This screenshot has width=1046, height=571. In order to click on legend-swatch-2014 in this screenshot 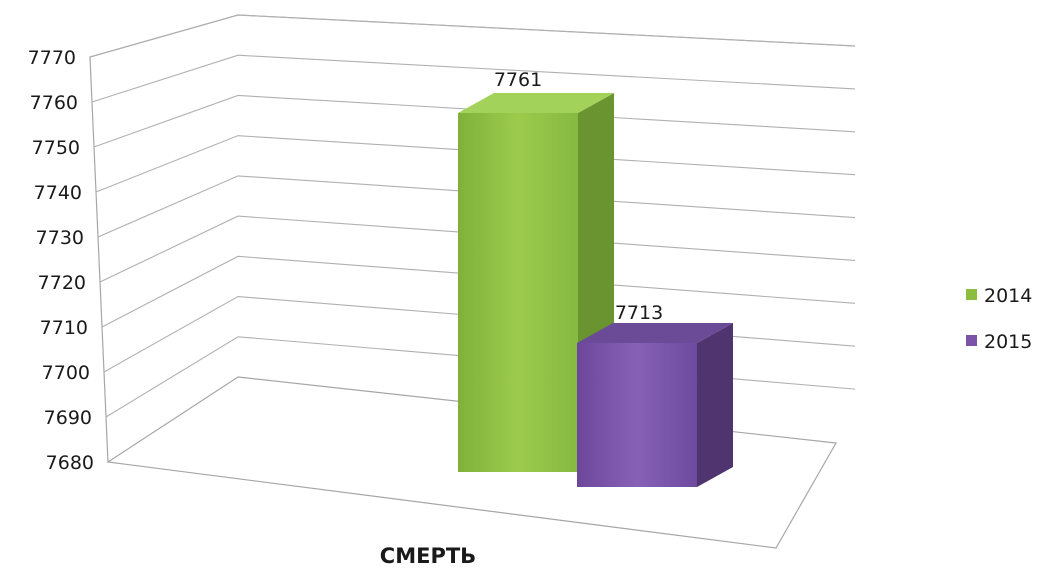, I will do `click(971, 294)`.